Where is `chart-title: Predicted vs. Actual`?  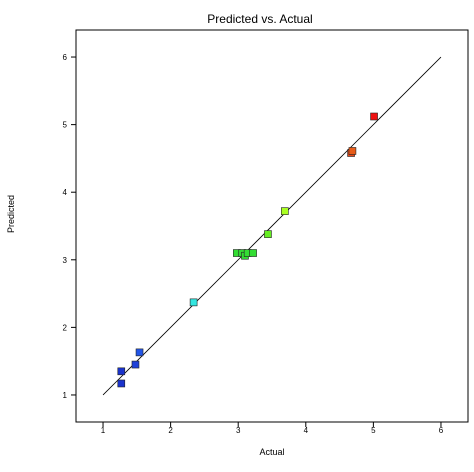 chart-title: Predicted vs. Actual is located at coordinates (259, 19).